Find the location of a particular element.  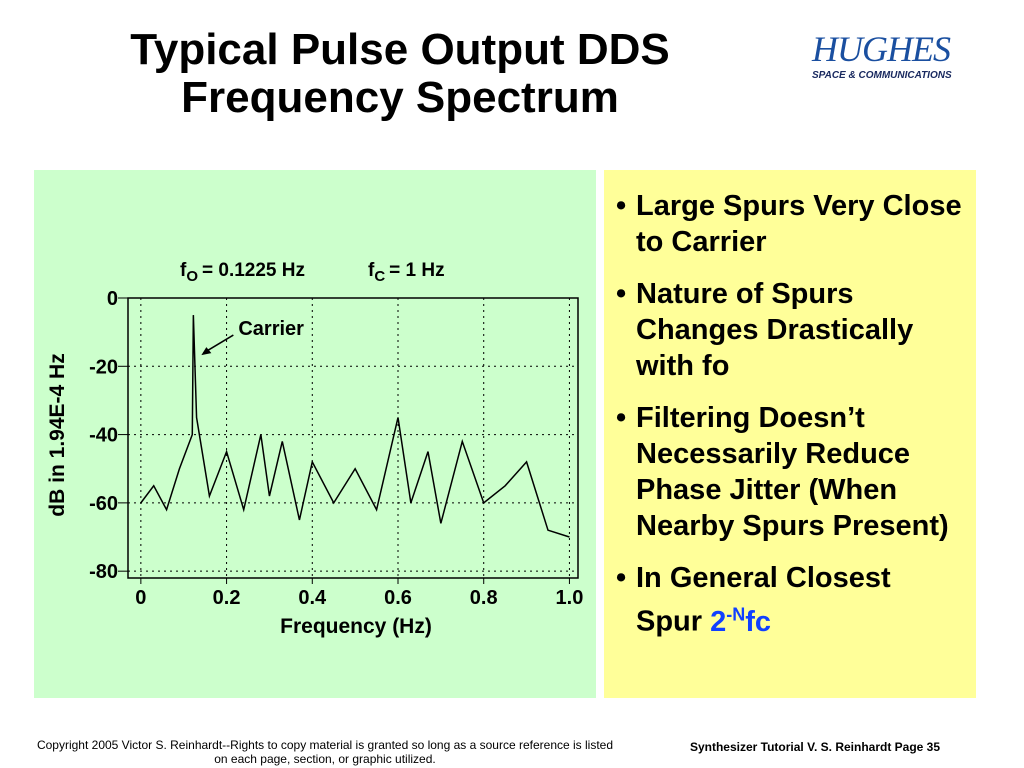

y-tick-label: -40 is located at coordinates (103, 436).